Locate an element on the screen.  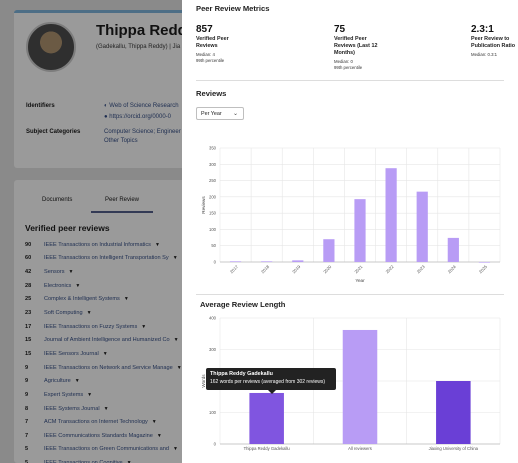
profile-alias: (Gadekallu, Thippa Reddy) | Jia is located at coordinates (138, 47).